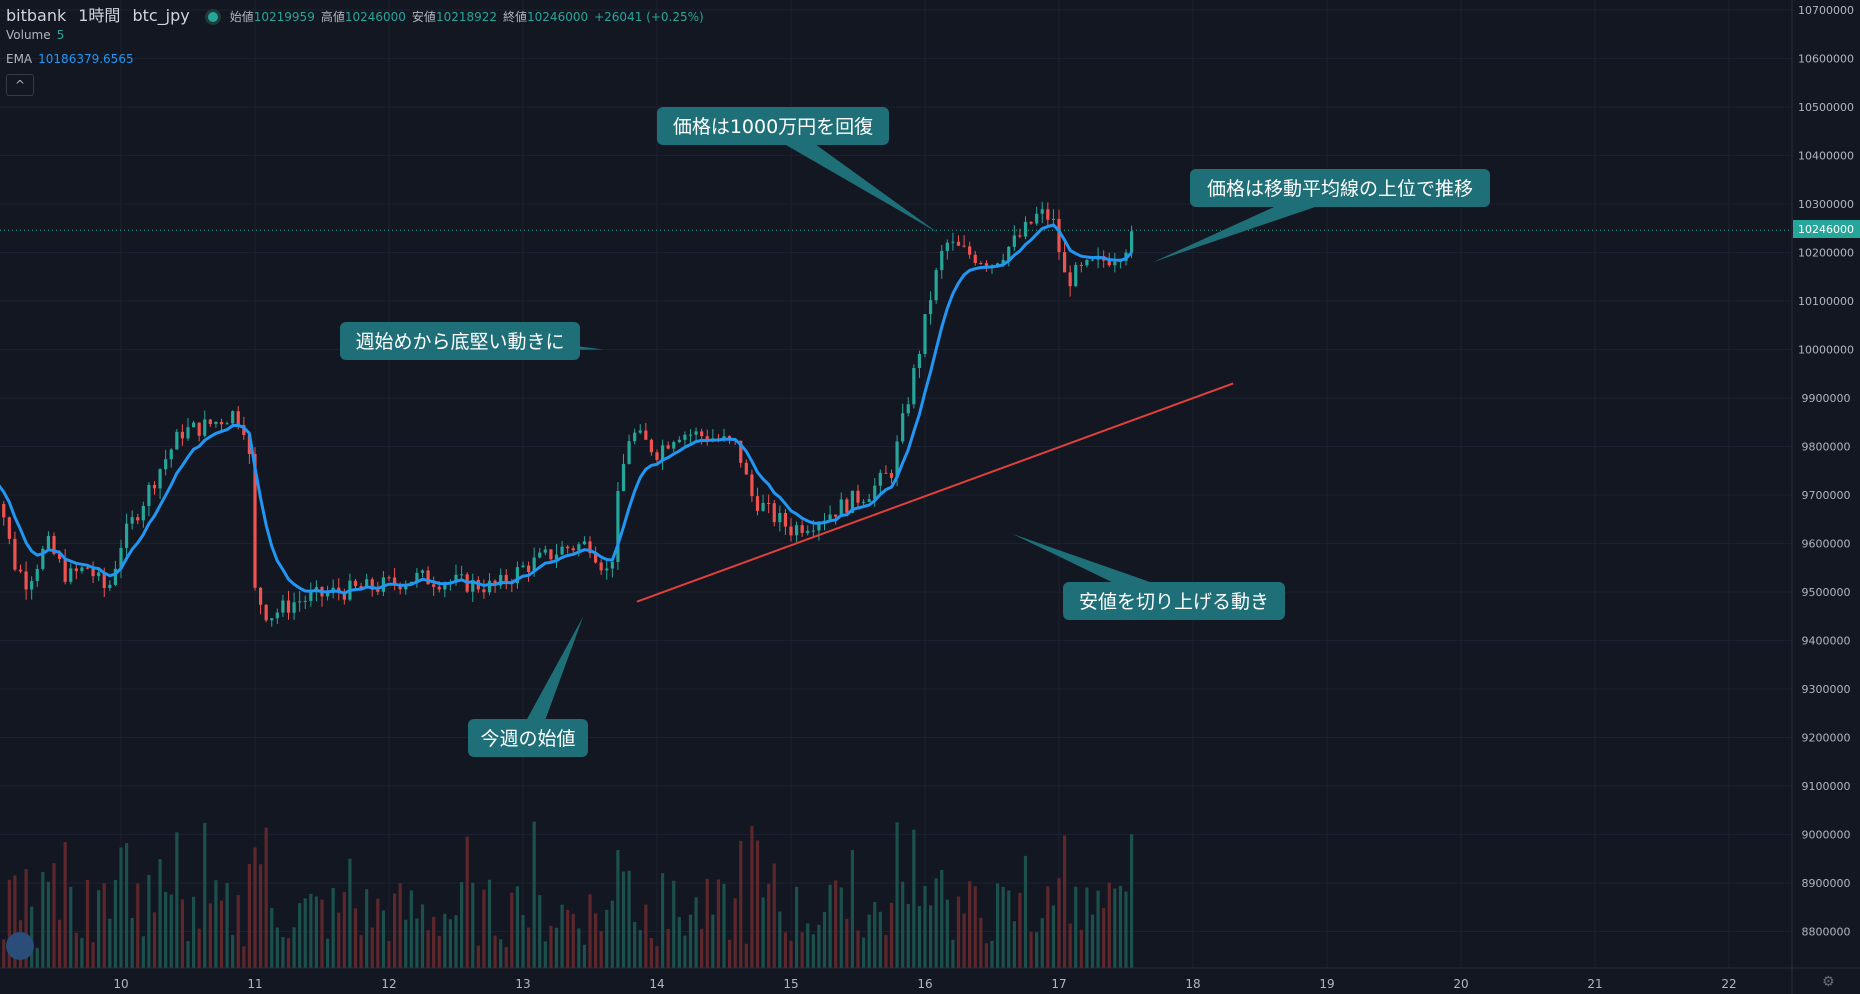  Describe the element at coordinates (568, 894) in the screenshot. I see `volume-bars` at that location.